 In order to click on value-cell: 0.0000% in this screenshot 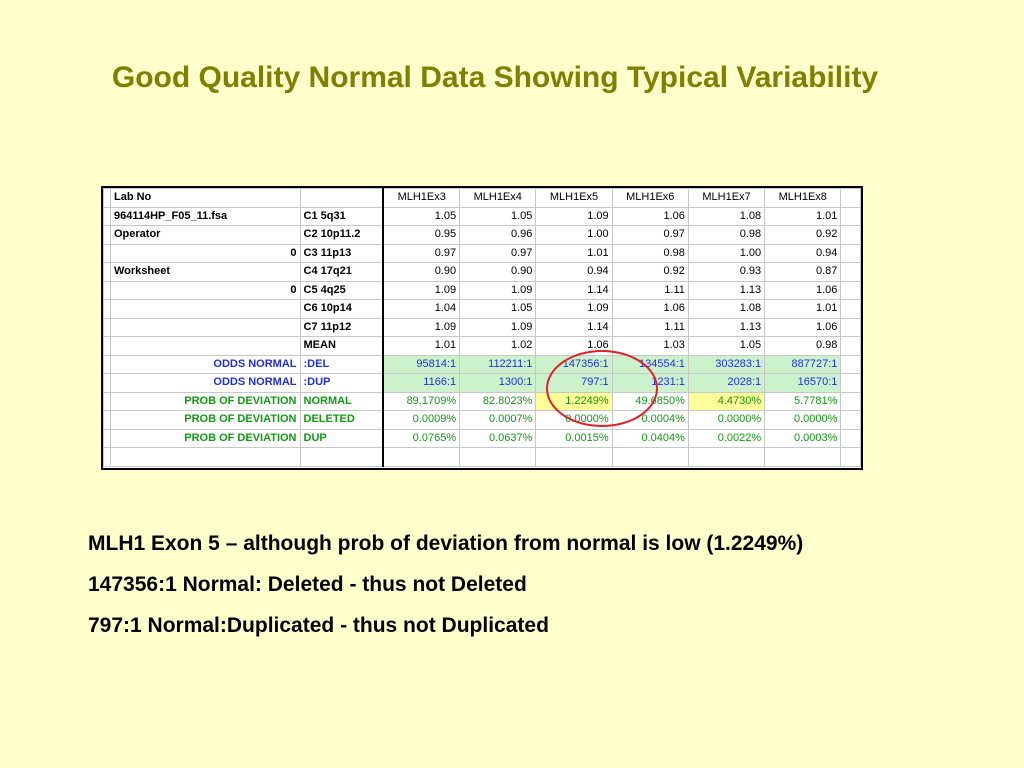, I will do `click(803, 420)`.